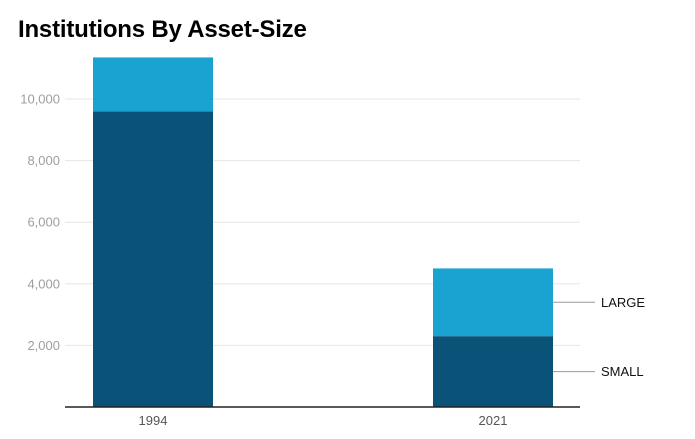 The image size is (695, 439). What do you see at coordinates (493, 302) in the screenshot?
I see `bar-large-2021` at bounding box center [493, 302].